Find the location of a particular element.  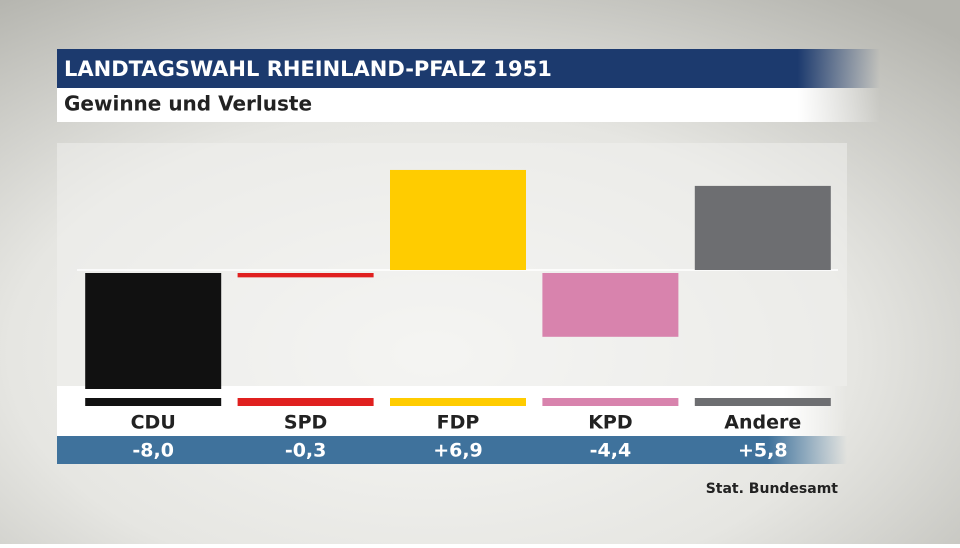

value-label: +5,8 is located at coordinates (763, 451).